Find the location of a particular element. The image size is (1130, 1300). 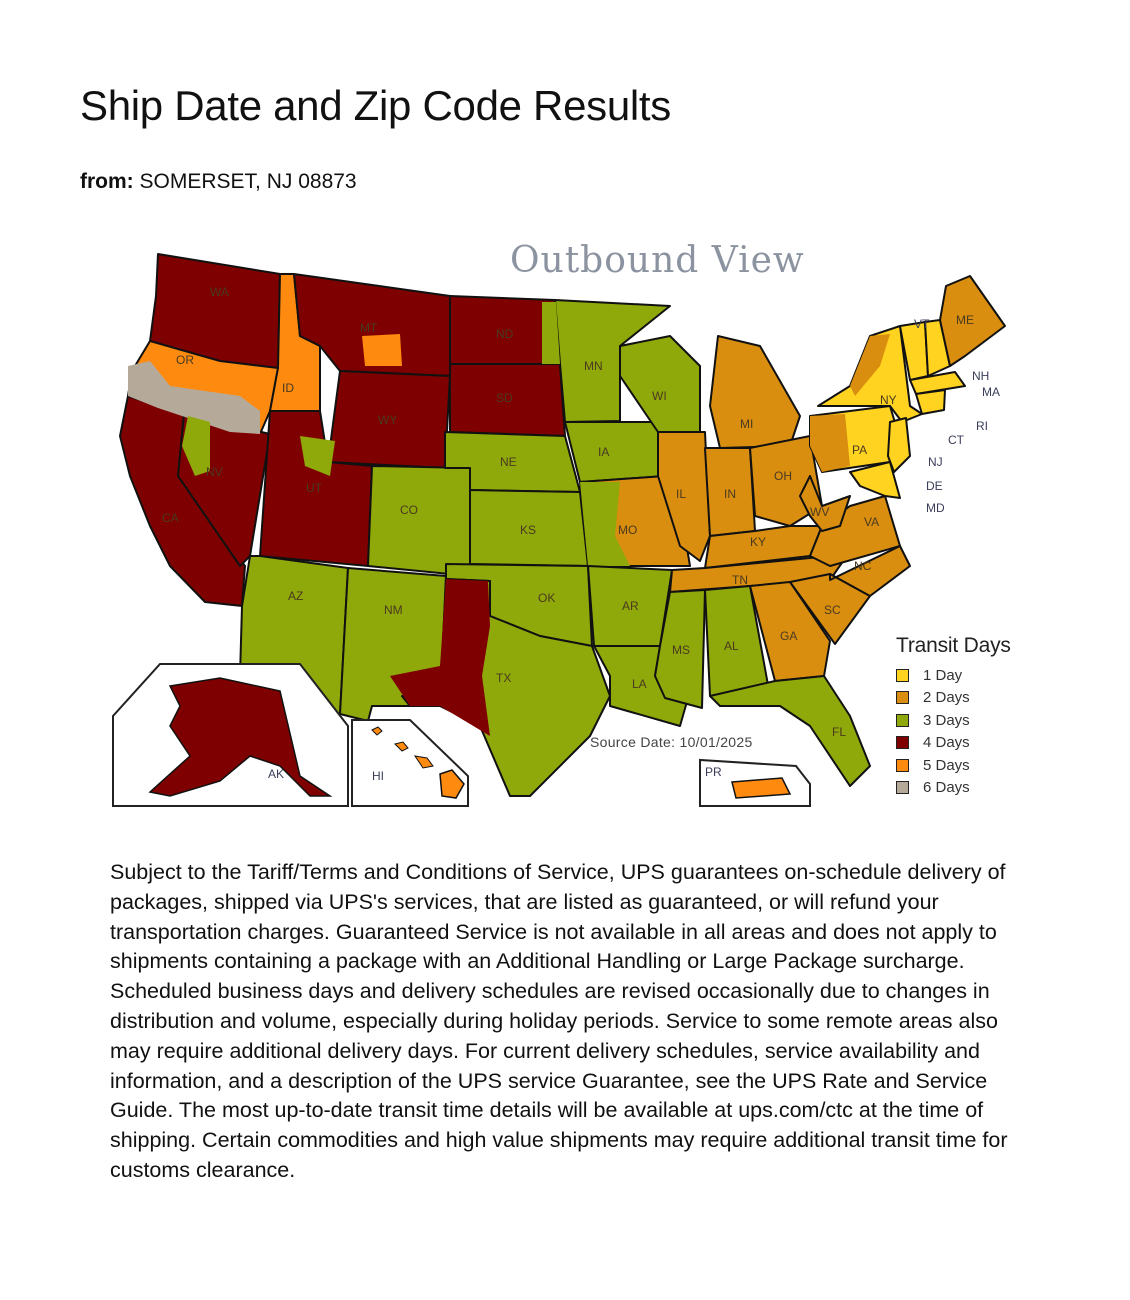

ny-west-2day is located at coordinates (870, 365).